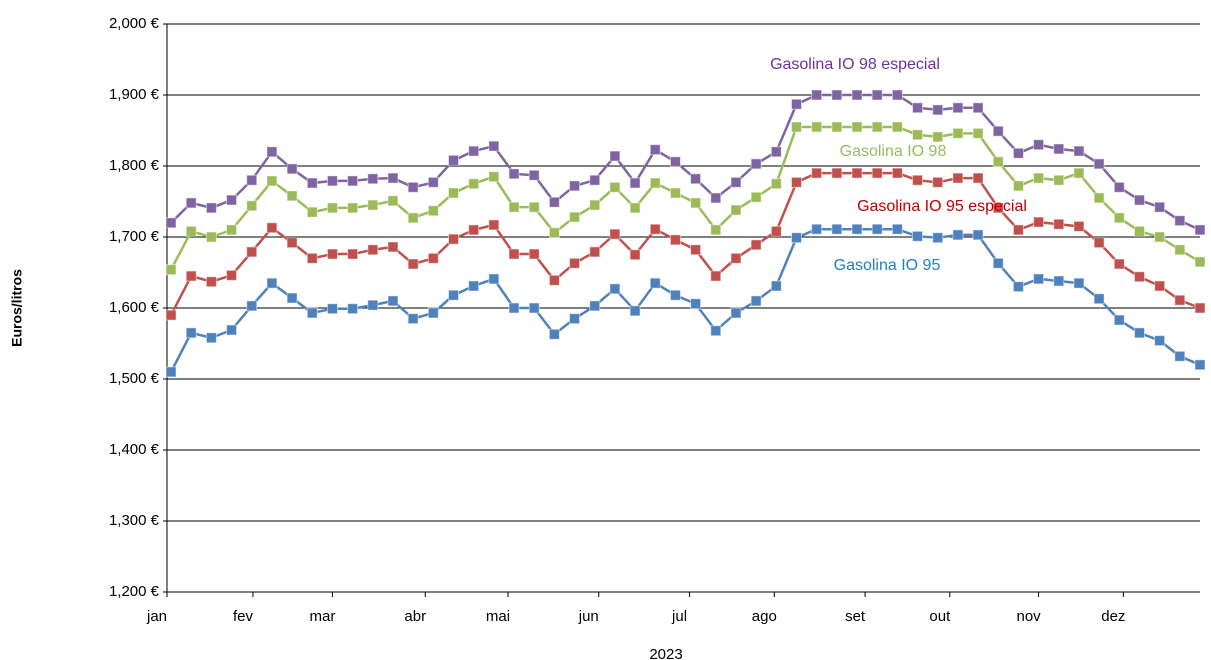  What do you see at coordinates (1113, 616) in the screenshot?
I see `x-tick-label: dez` at bounding box center [1113, 616].